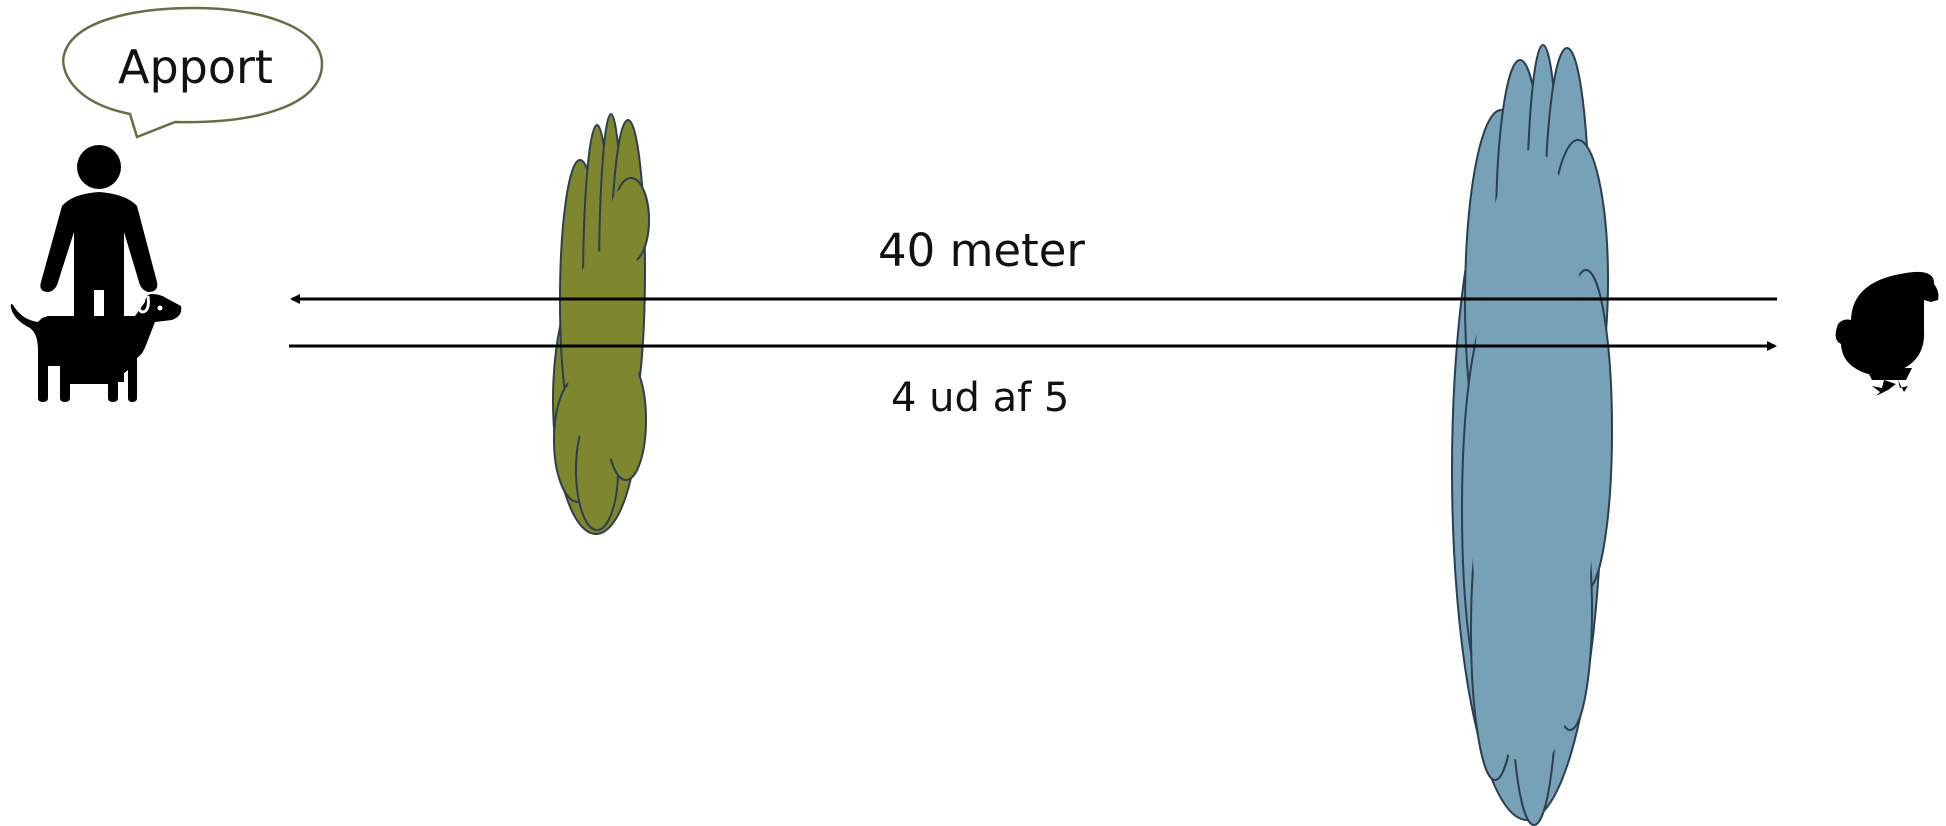 The width and height of the screenshot is (1946, 826). I want to click on speech-bubble-text: Apport, so click(195, 67).